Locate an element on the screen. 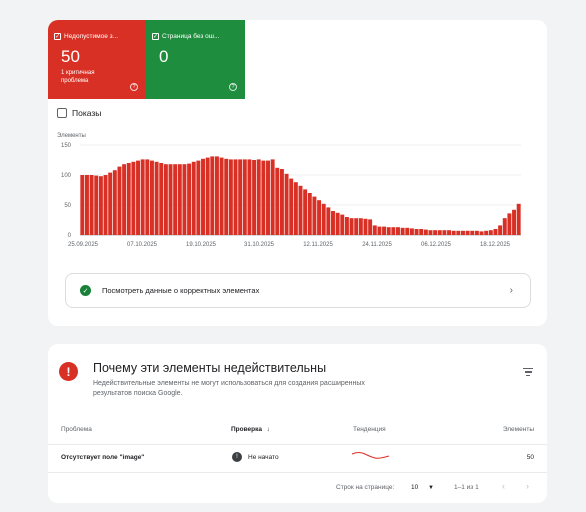  impressions-label: Показы is located at coordinates (87, 113).